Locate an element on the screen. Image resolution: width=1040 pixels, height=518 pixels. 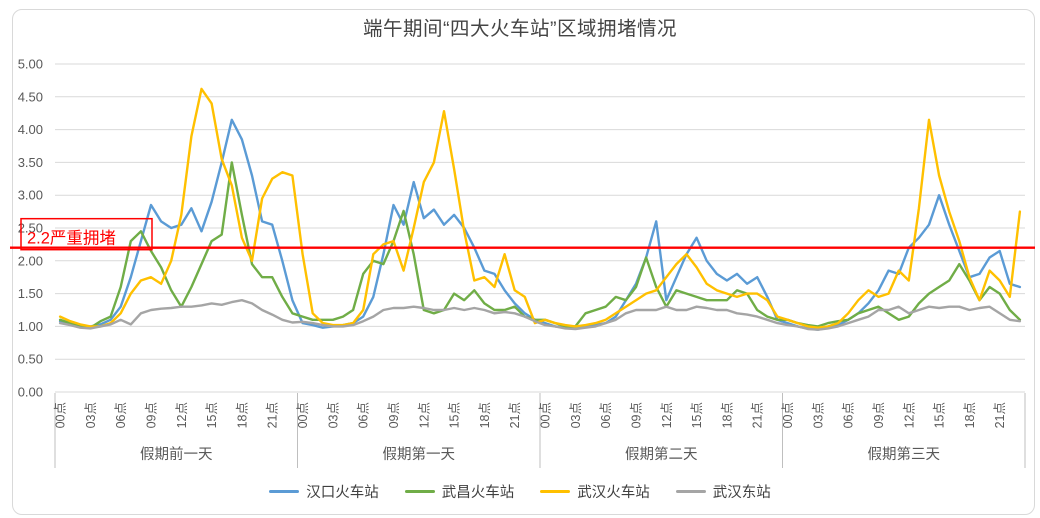
y-axis-label: 2.00 is located at coordinates (30, 260).